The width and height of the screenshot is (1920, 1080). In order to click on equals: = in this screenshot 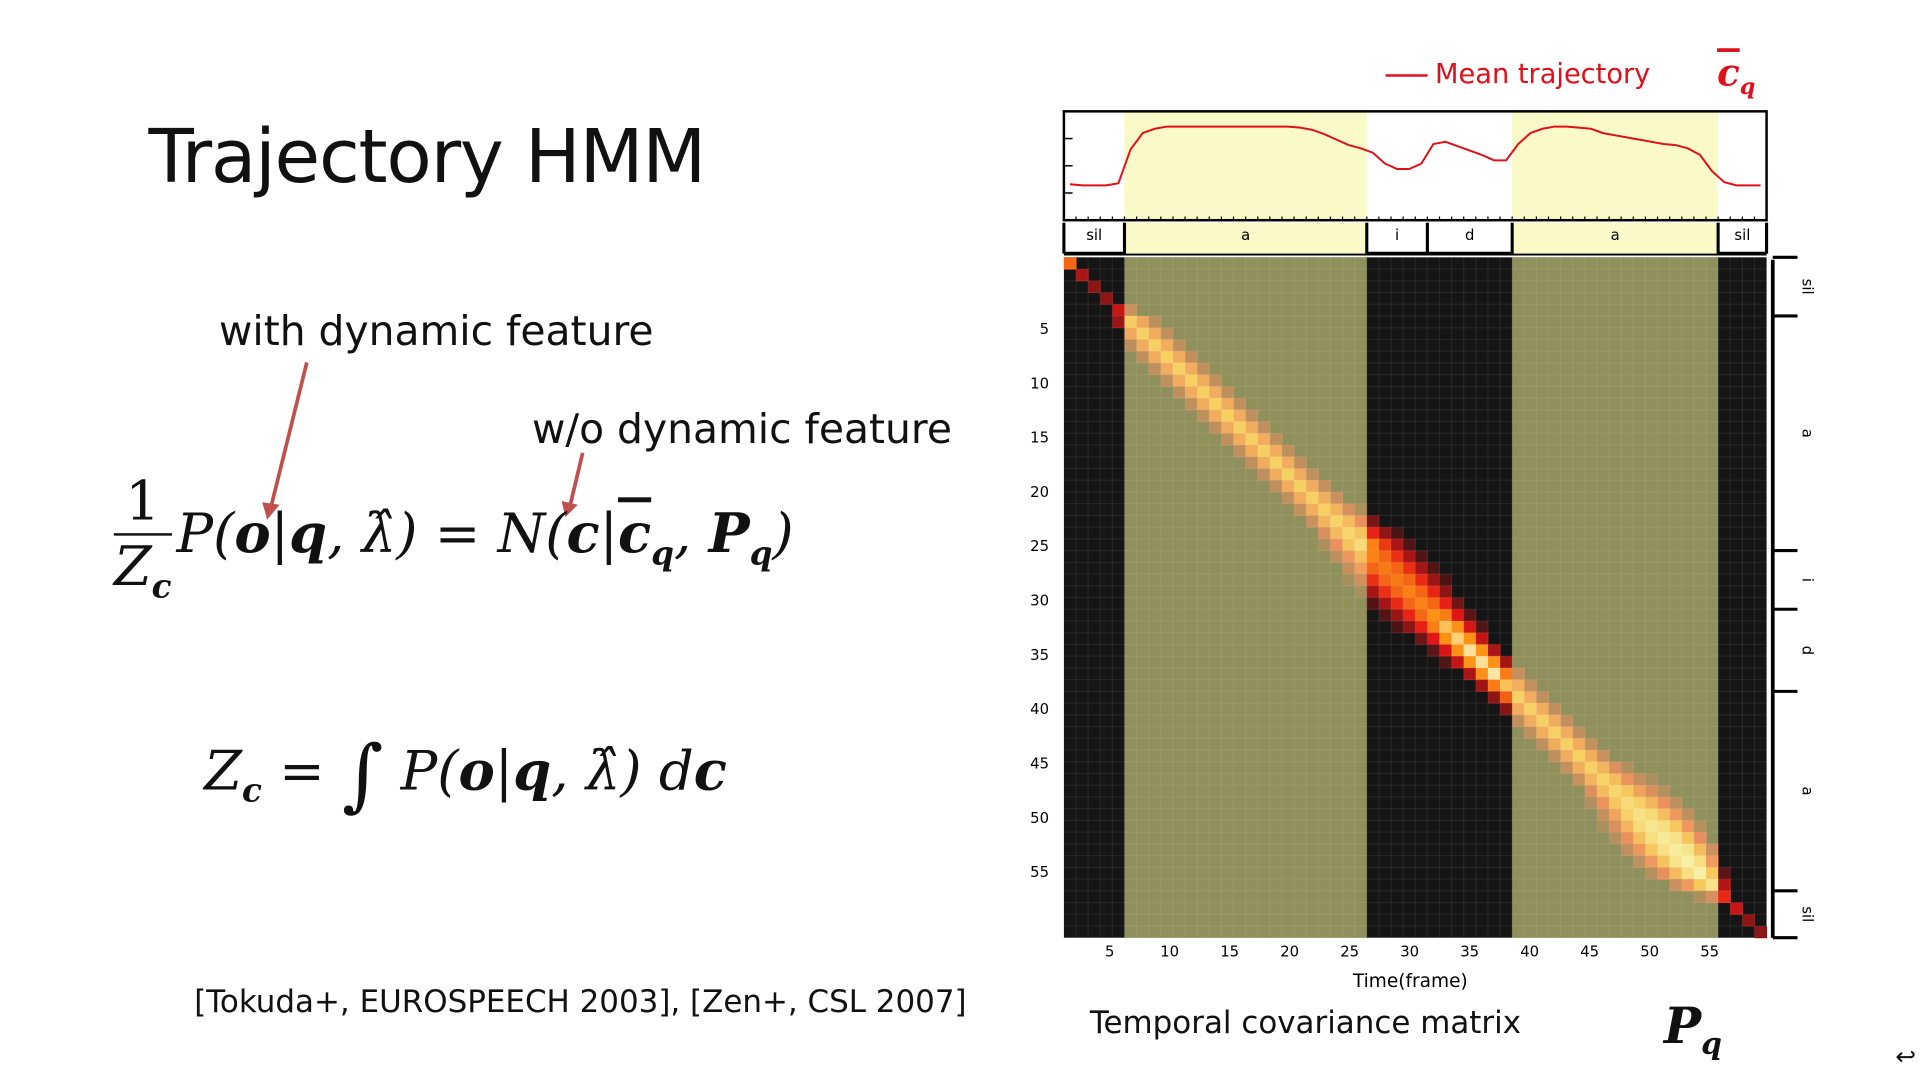, I will do `click(457, 534)`.